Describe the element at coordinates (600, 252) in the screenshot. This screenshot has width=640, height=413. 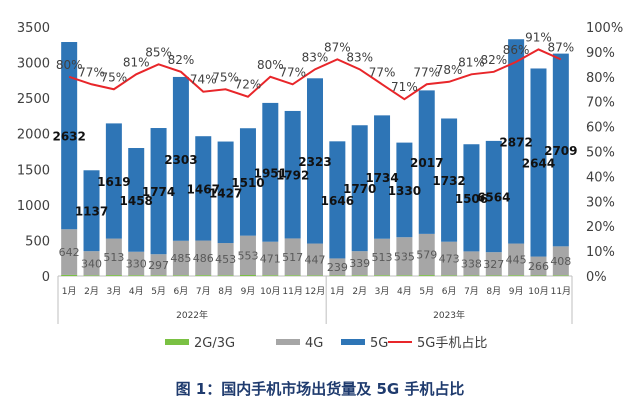
I see `y-right-tick-label: 10%` at that location.